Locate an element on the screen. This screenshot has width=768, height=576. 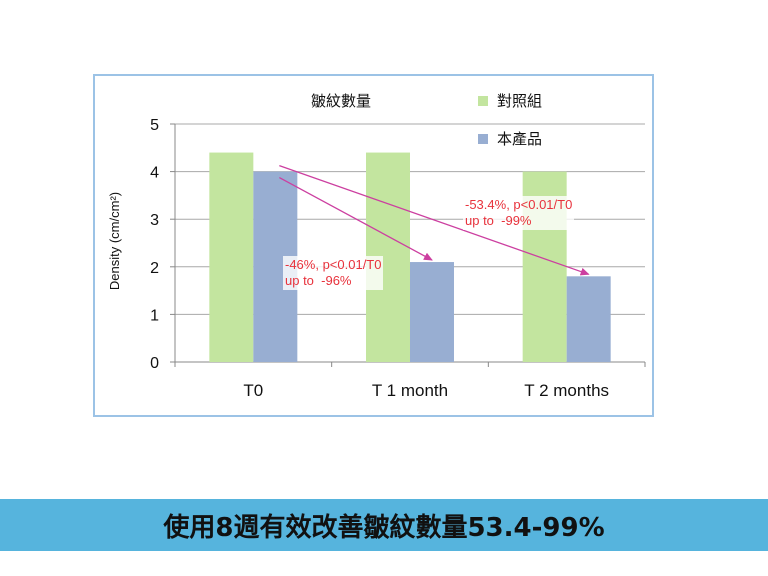
annotation-t1: -46%, p<0.01/T0 up to -96% is located at coordinates (333, 273).